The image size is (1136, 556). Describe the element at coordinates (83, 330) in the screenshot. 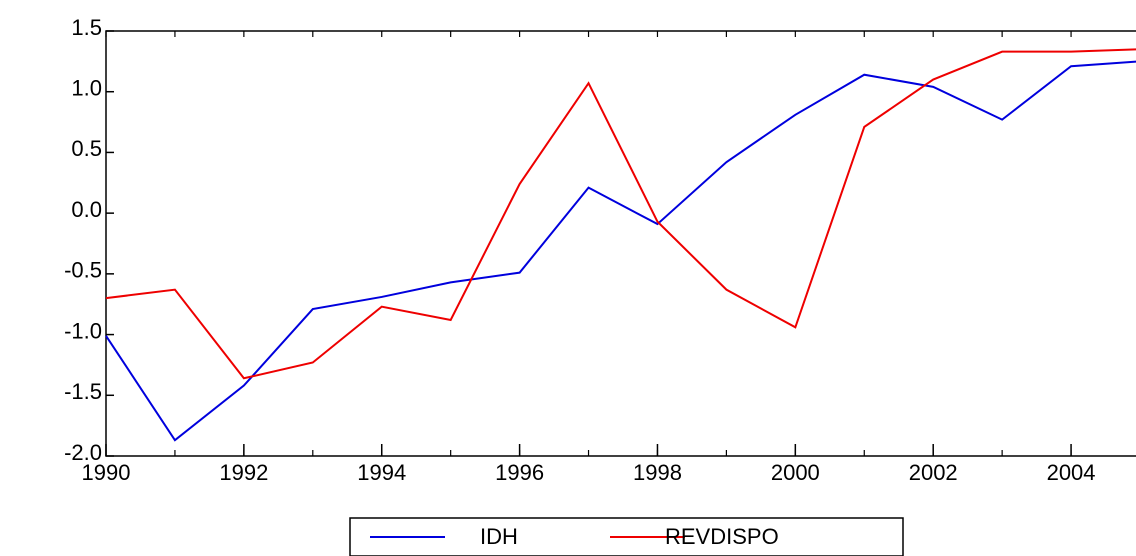

I see `y-tick-label: -1.0` at that location.